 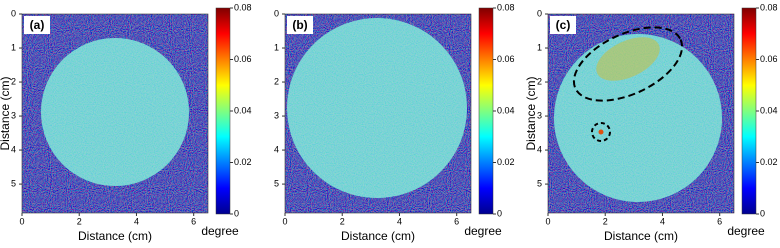 I want to click on sample-noise, so click(x=115, y=112).